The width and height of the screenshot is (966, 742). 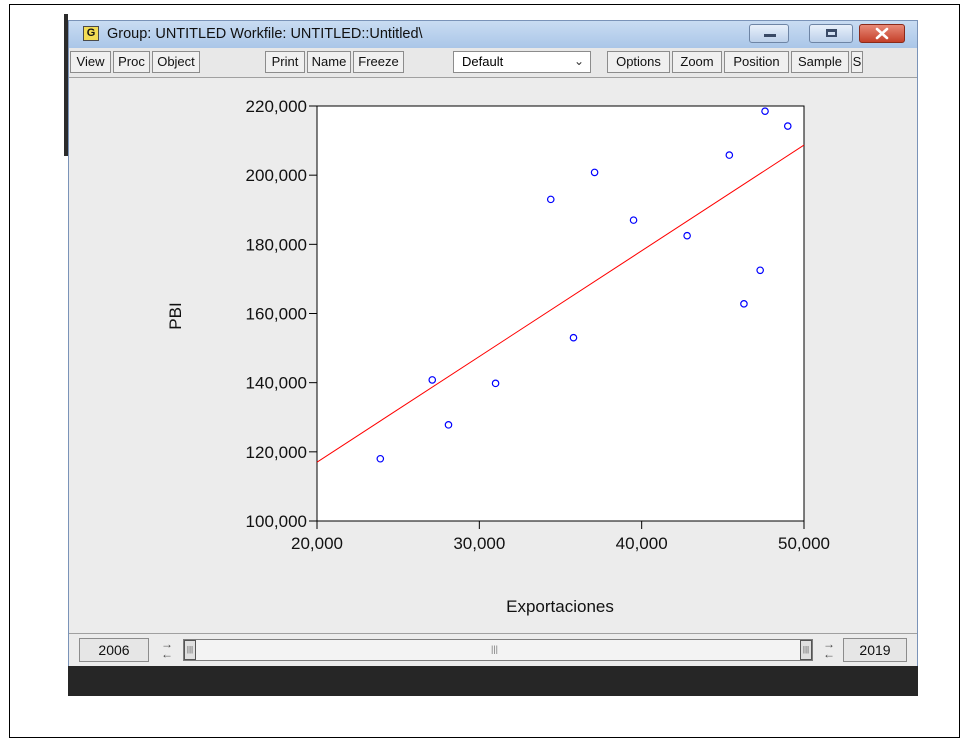 What do you see at coordinates (276, 244) in the screenshot?
I see `y-tick-label: 180,000` at bounding box center [276, 244].